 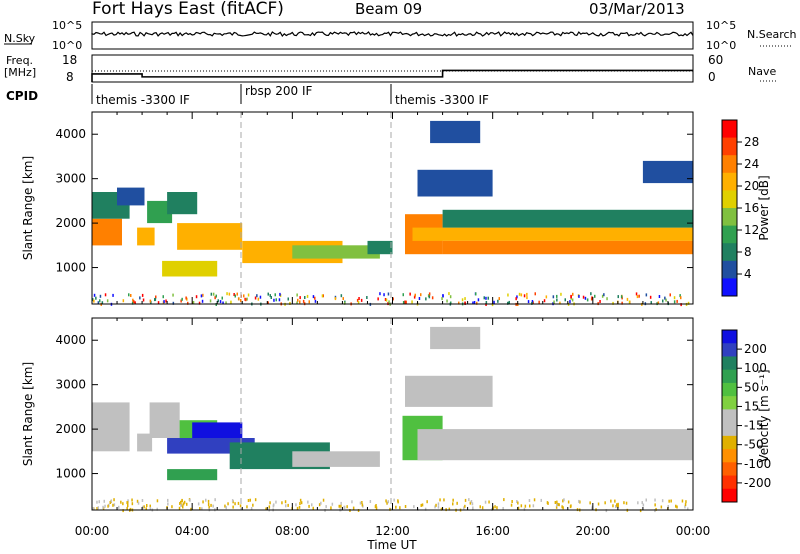 What do you see at coordinates (751, 230) in the screenshot?
I see `colorbar-tick-label: 12` at bounding box center [751, 230].